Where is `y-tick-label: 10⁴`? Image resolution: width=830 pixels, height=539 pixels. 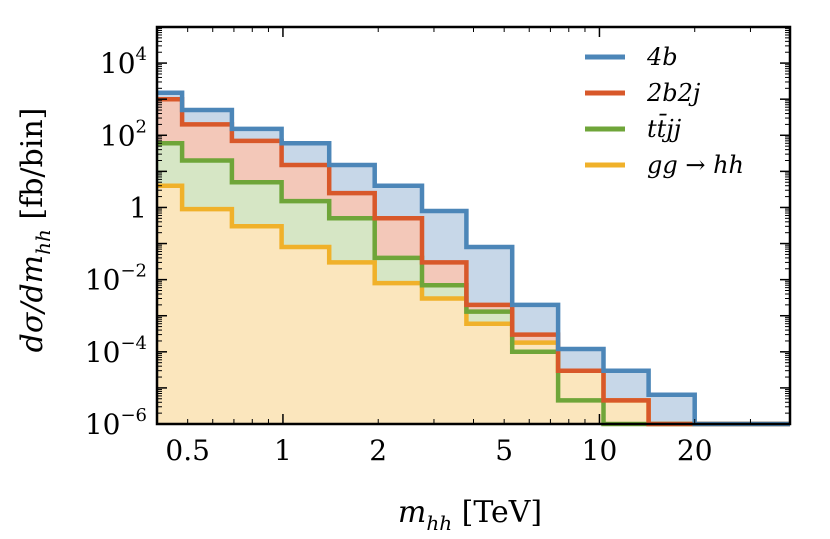
y-tick-label: 10⁴ is located at coordinates (123, 62).